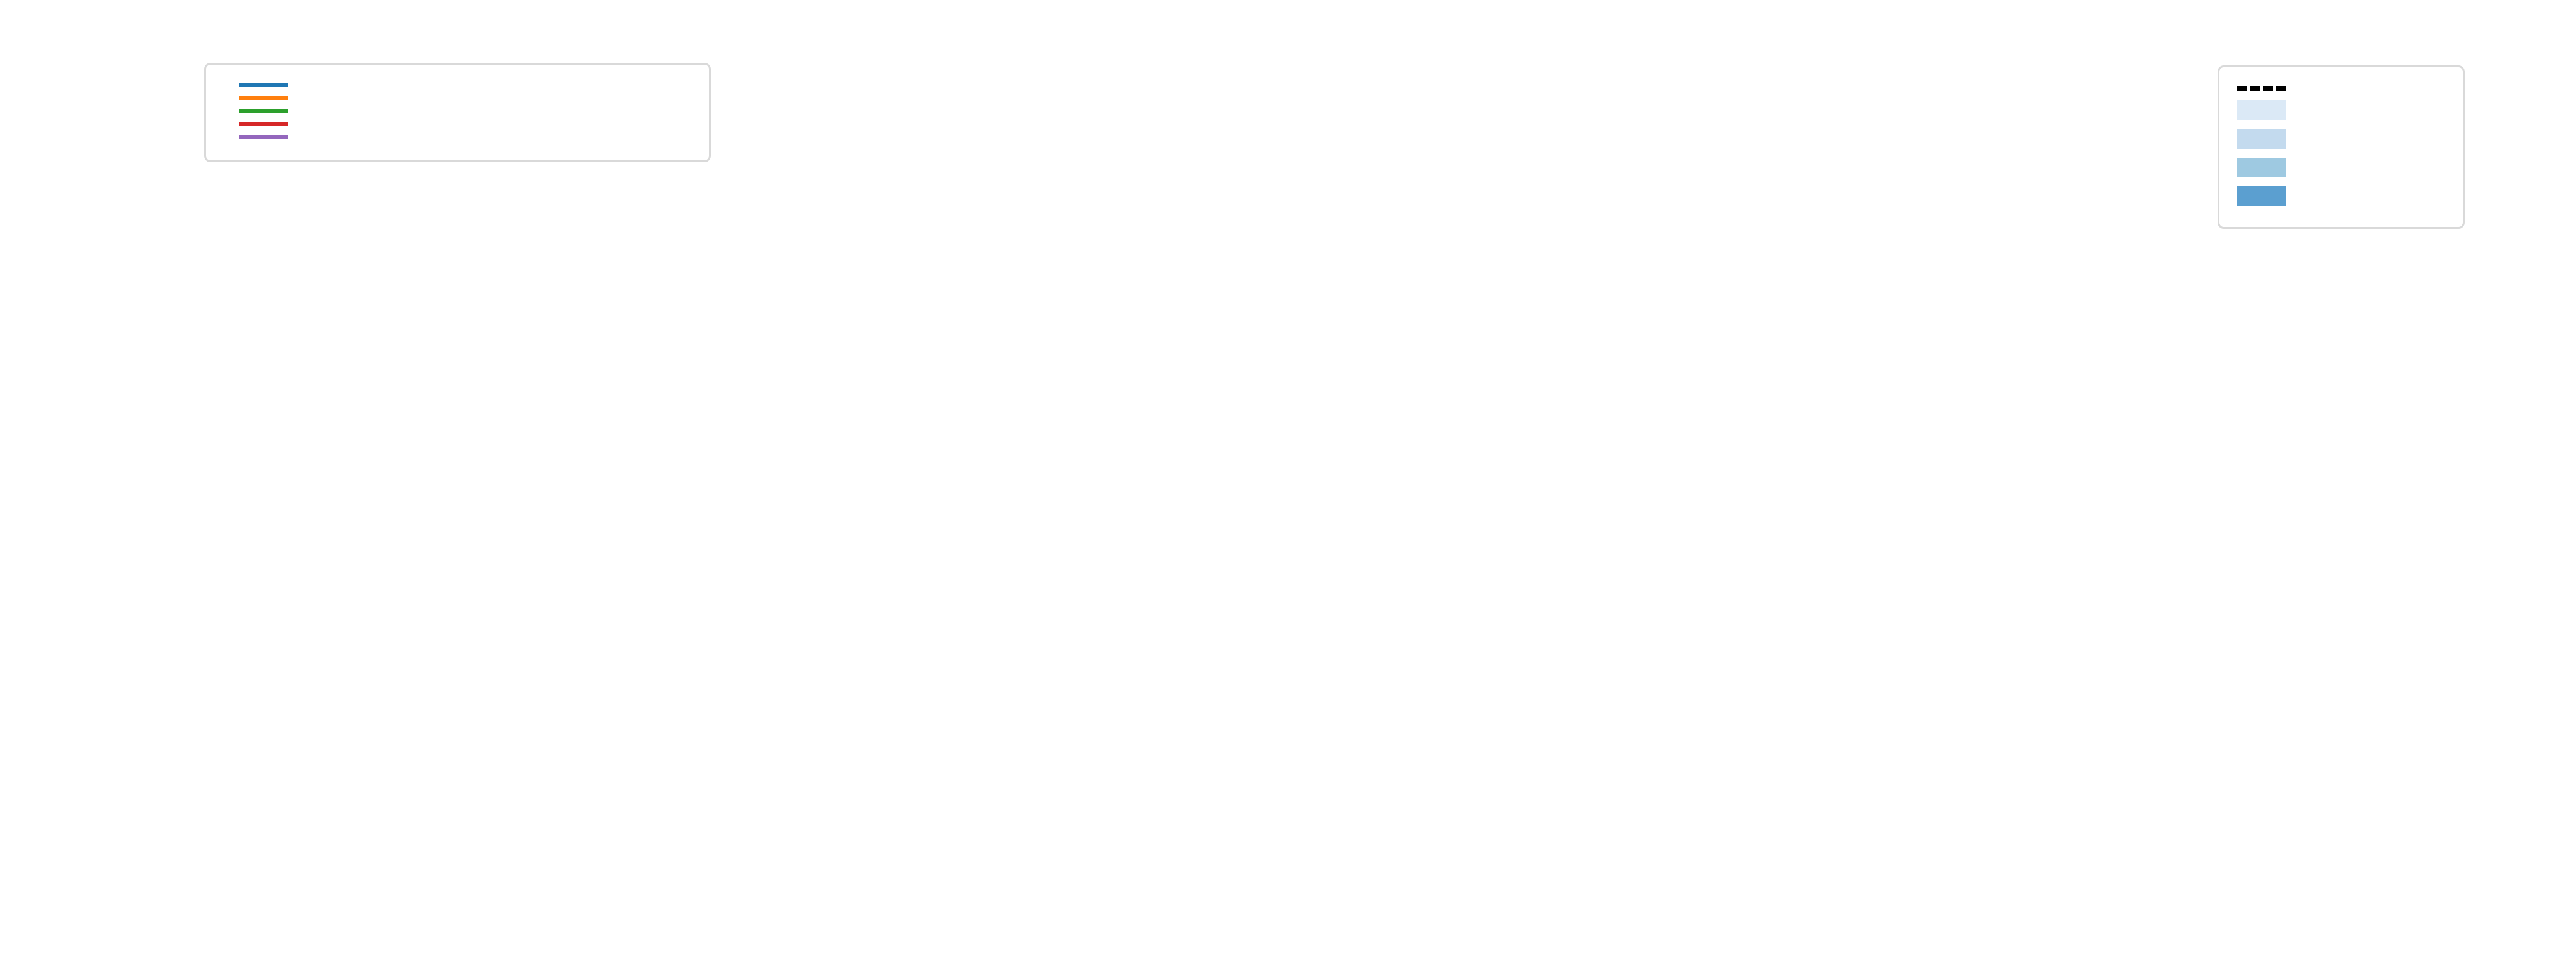 The image size is (2576, 967). Describe the element at coordinates (456, 85) in the screenshot. I see `legend-item-soelden` at that location.